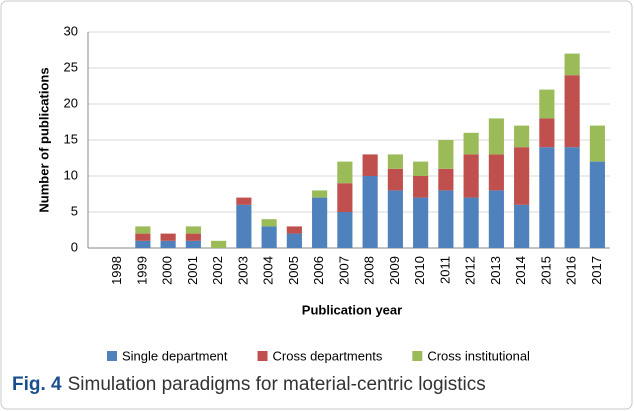  What do you see at coordinates (192, 270) in the screenshot?
I see `x-tick-label: 2001` at bounding box center [192, 270].